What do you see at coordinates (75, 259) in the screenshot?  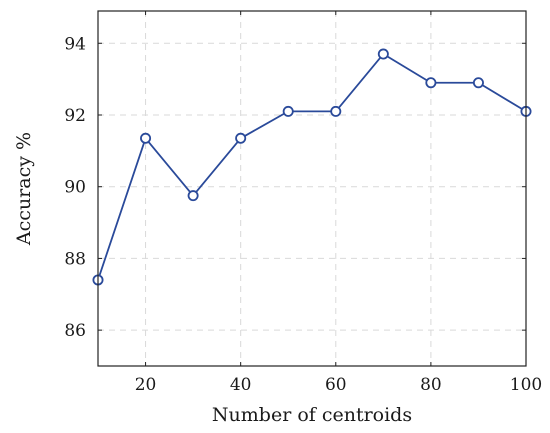 I see `y-tick-label: 88` at bounding box center [75, 259].